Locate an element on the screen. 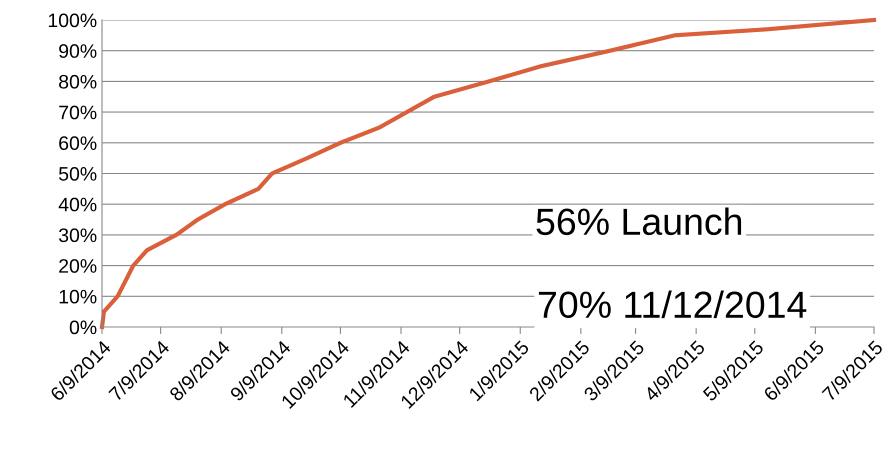 This screenshot has height=453, width=888. y-tick-label: 60% is located at coordinates (77, 143).